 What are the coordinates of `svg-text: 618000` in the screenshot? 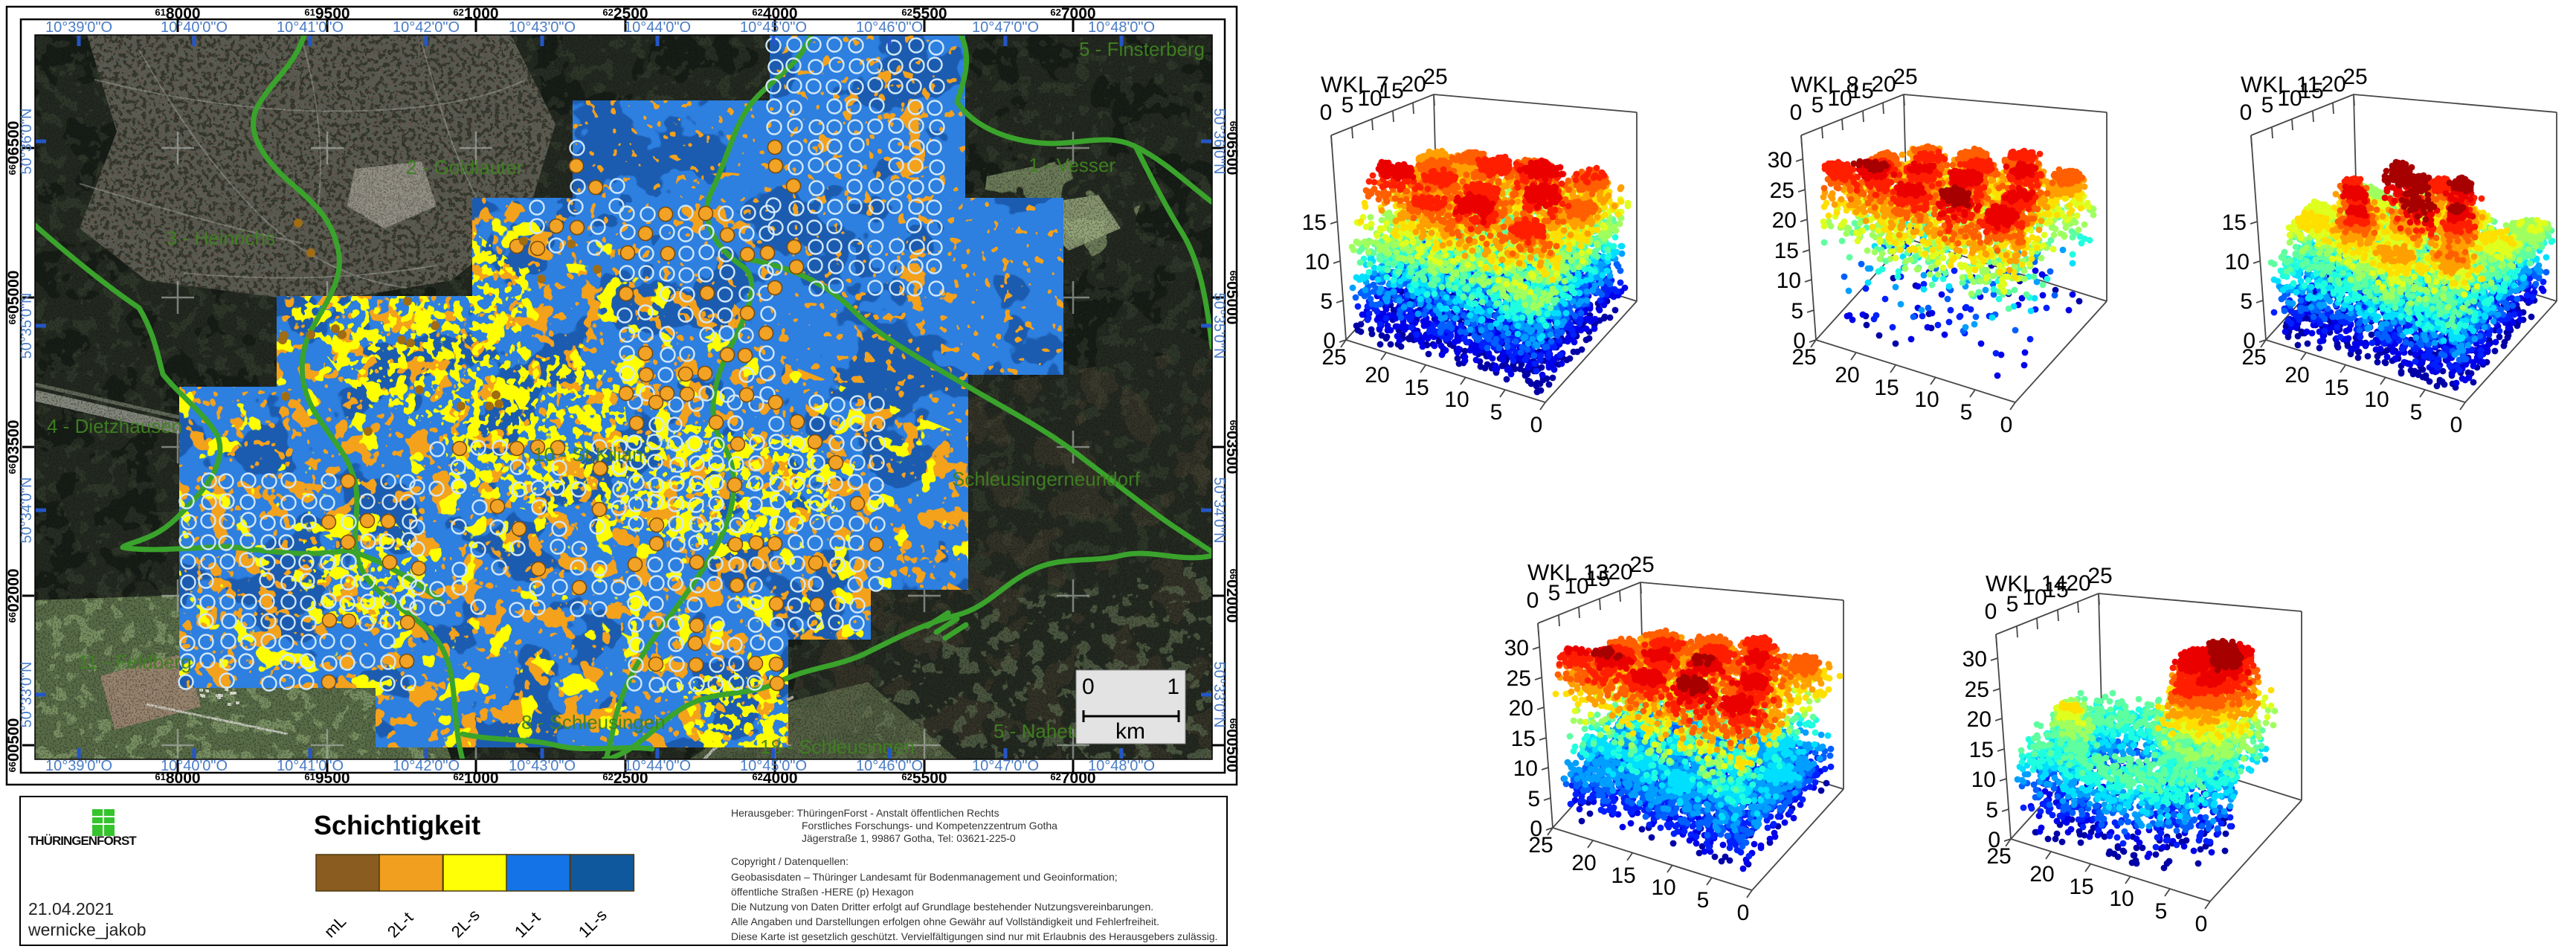 It's located at (177, 13).